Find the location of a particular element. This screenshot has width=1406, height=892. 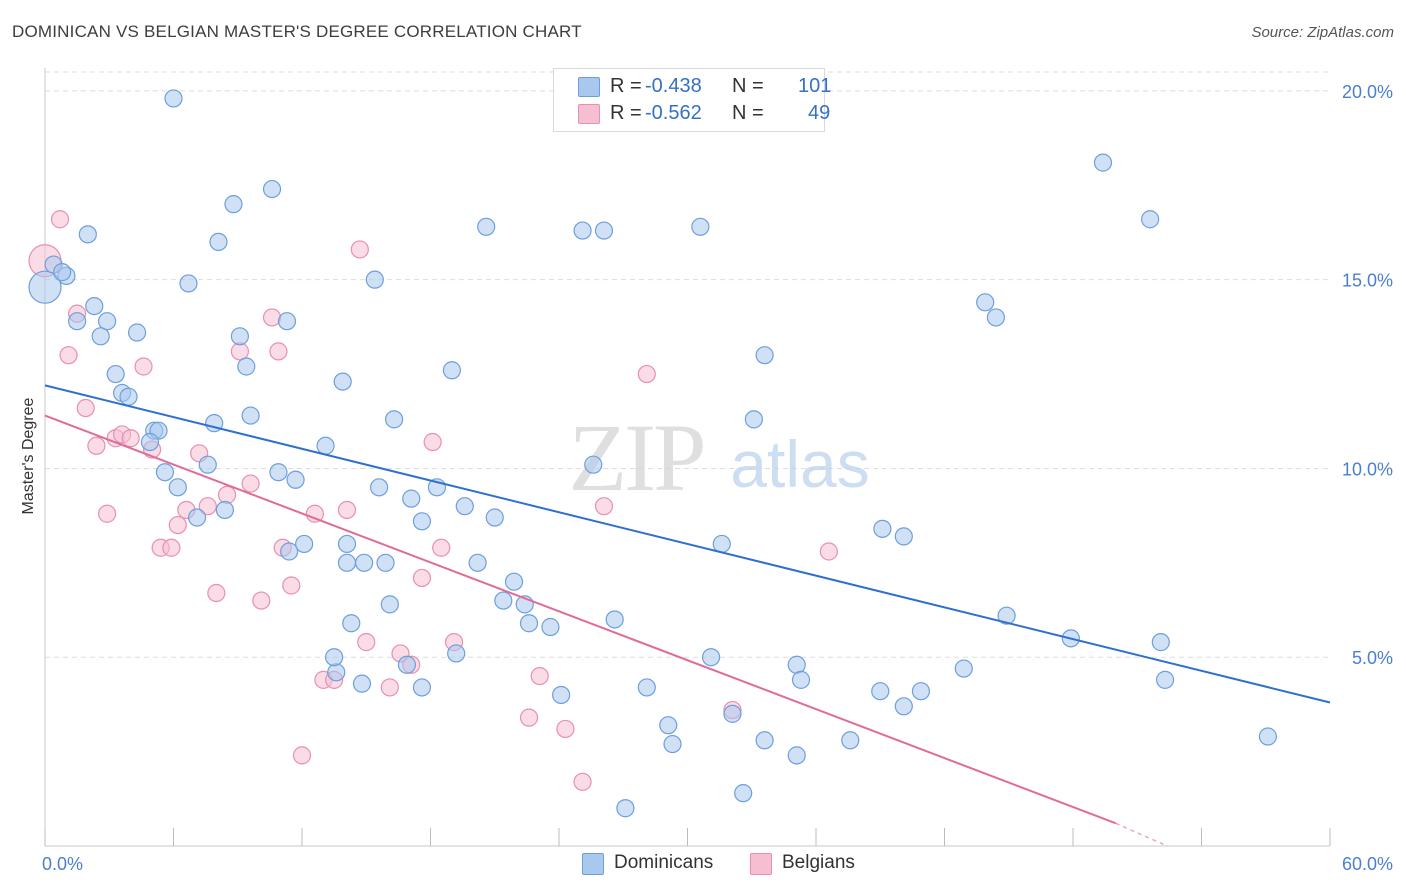

n-value: 101 is located at coordinates (815, 86).